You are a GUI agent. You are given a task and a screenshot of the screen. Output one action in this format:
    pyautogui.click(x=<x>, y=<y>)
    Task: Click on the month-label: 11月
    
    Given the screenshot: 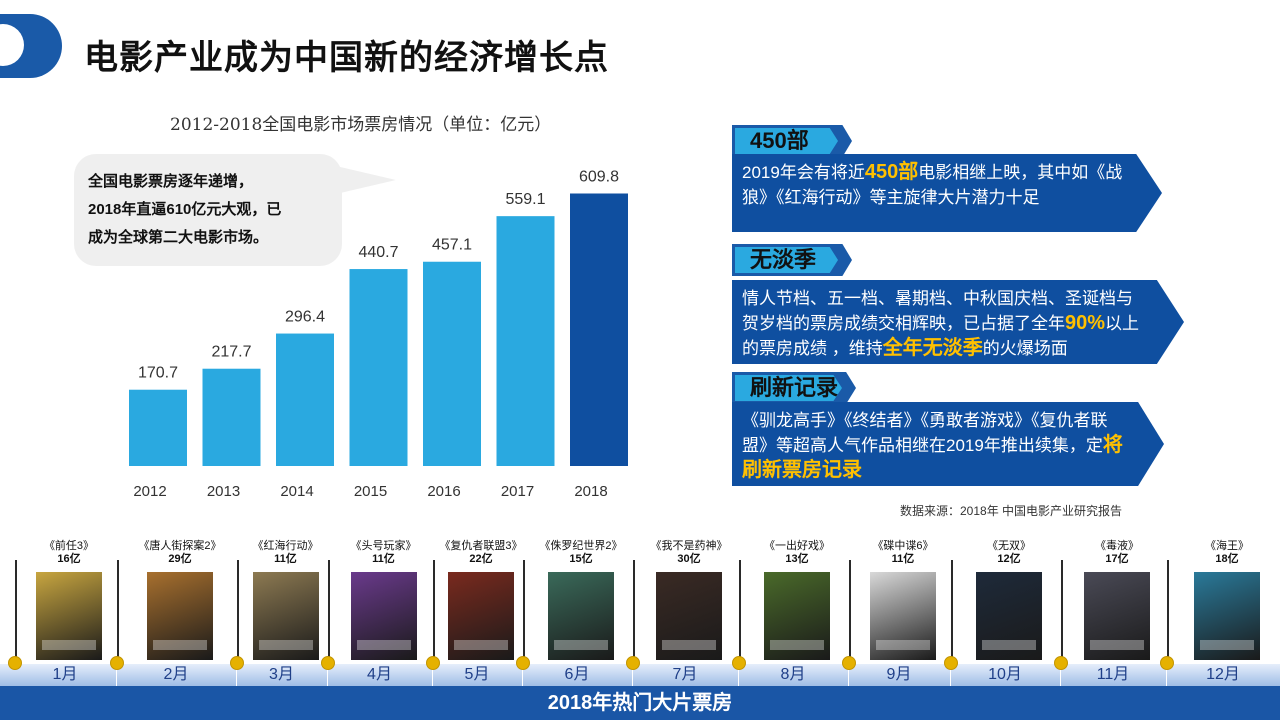 What is the action you would take?
    pyautogui.click(x=1113, y=674)
    